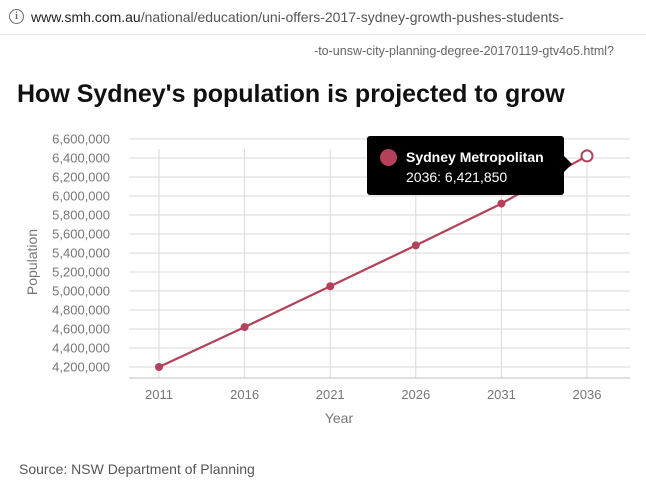 The height and width of the screenshot is (486, 646). What do you see at coordinates (388, 157) in the screenshot?
I see `tooltip-series-marker` at bounding box center [388, 157].